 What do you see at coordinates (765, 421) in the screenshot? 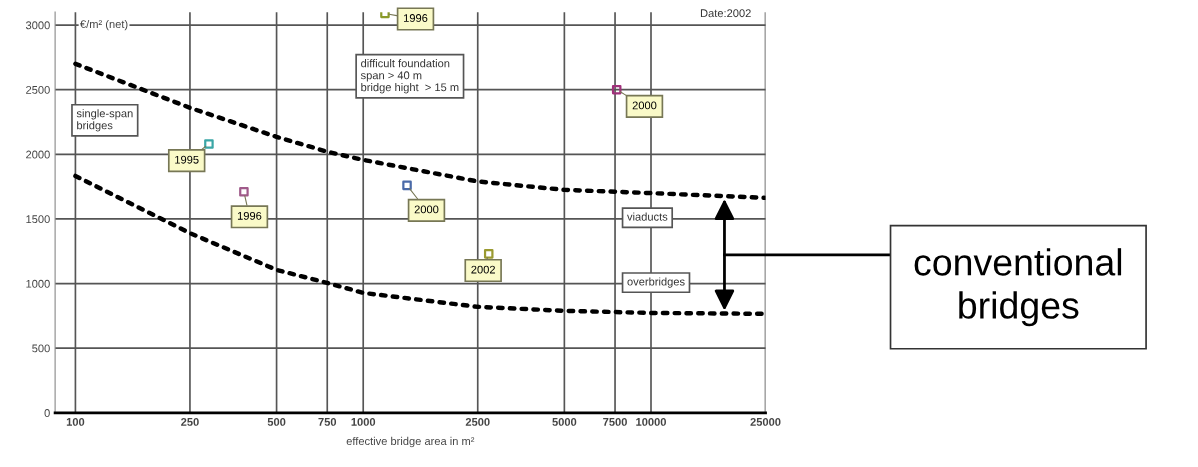
I see `x-tick-label: 25000` at bounding box center [765, 421].